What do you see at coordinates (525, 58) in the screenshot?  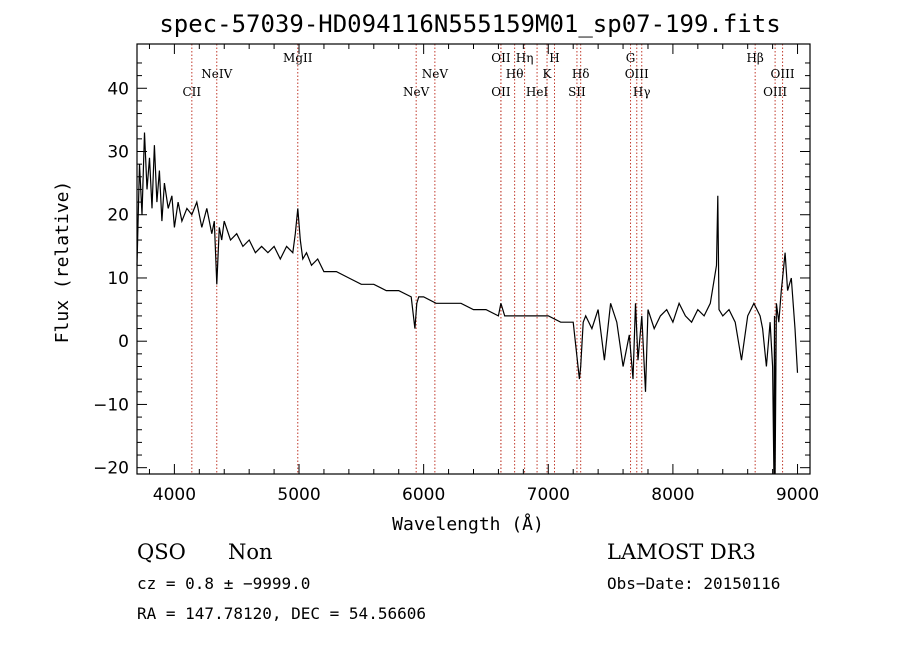 I see `spectral-line-label: Hη` at bounding box center [525, 58].